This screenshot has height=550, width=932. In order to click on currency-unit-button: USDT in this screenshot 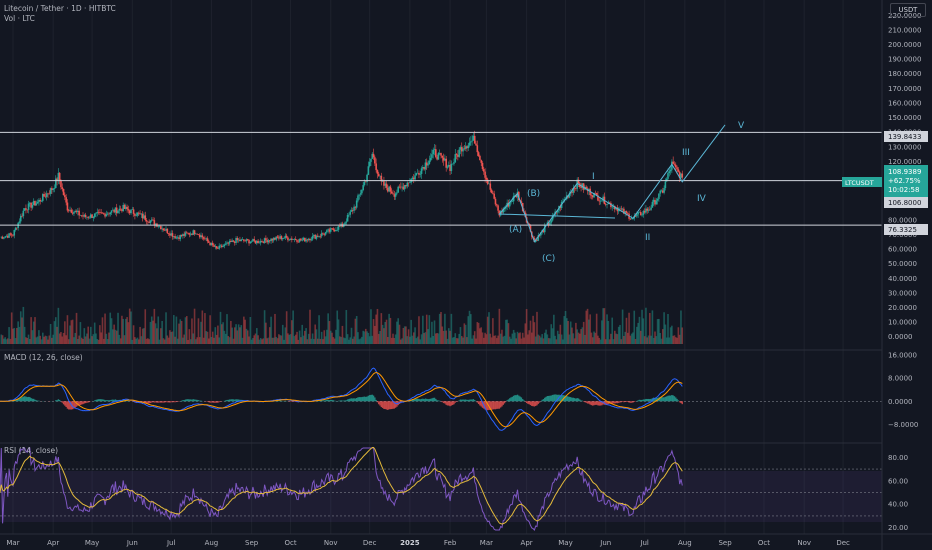, I will do `click(908, 10)`.